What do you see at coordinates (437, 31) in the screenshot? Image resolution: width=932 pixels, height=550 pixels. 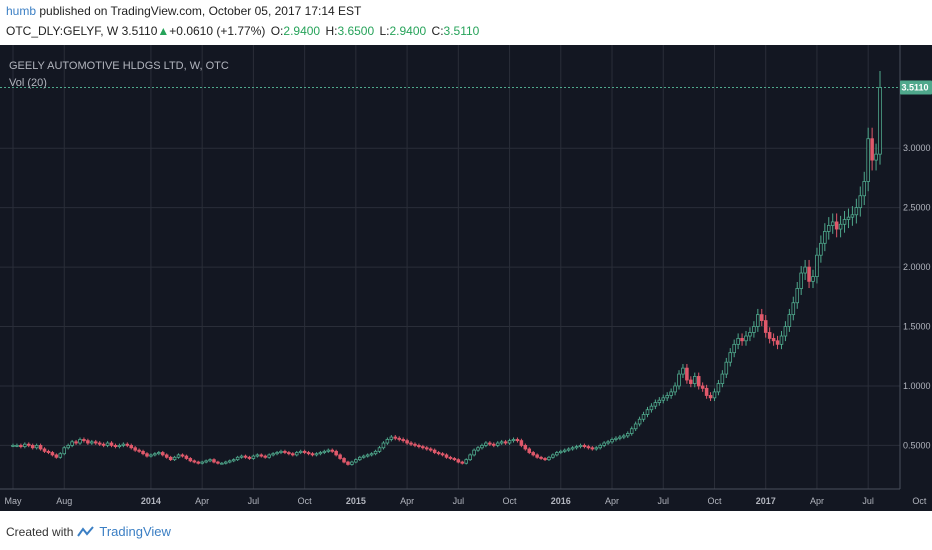 I see `close-label: C:` at bounding box center [437, 31].